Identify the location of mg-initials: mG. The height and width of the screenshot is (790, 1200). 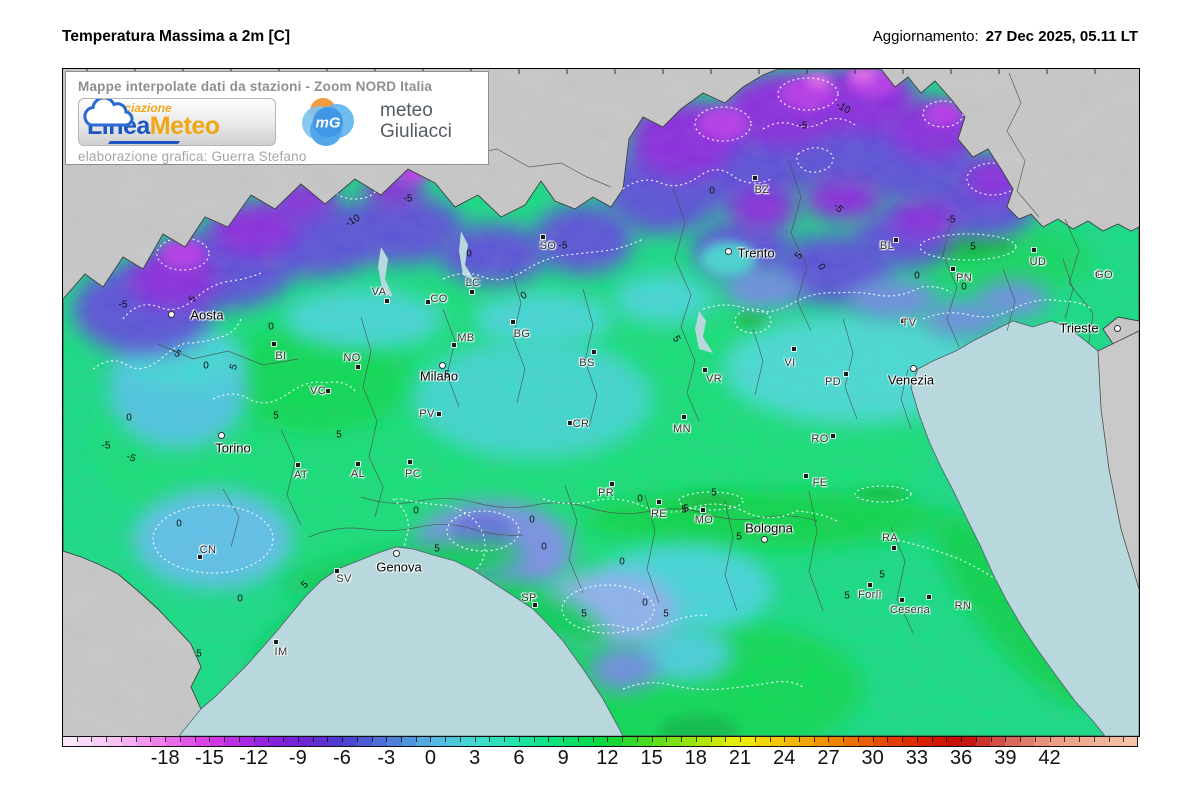
(328, 123).